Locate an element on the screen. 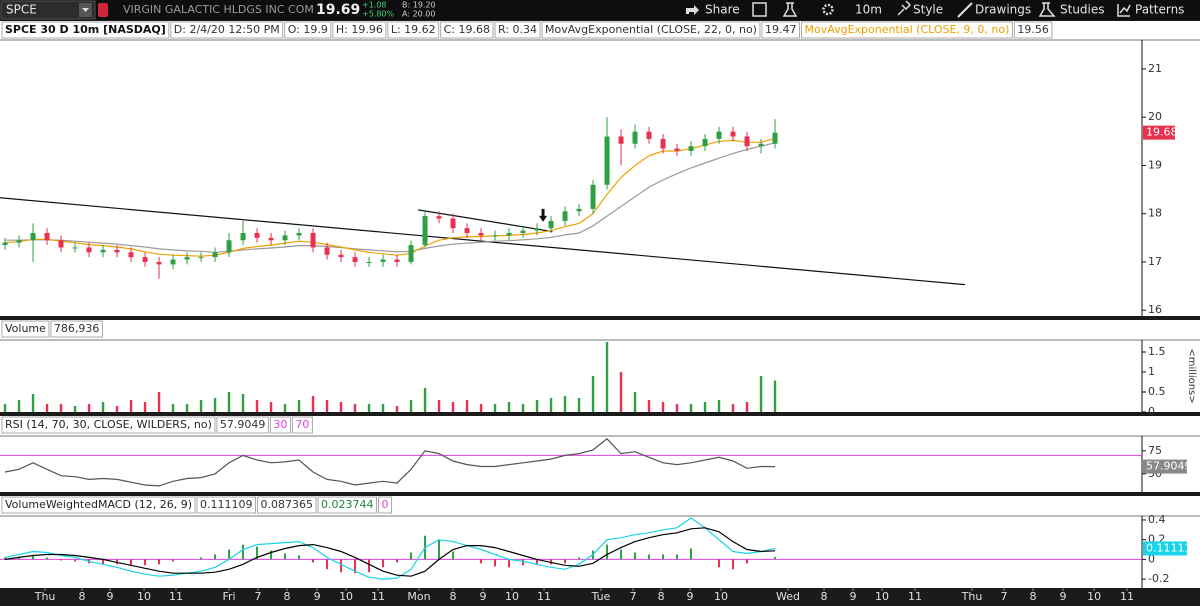 The image size is (1200, 606). study-name: MovAvgExponential (CLOSE, 9, 0, no) is located at coordinates (906, 29).